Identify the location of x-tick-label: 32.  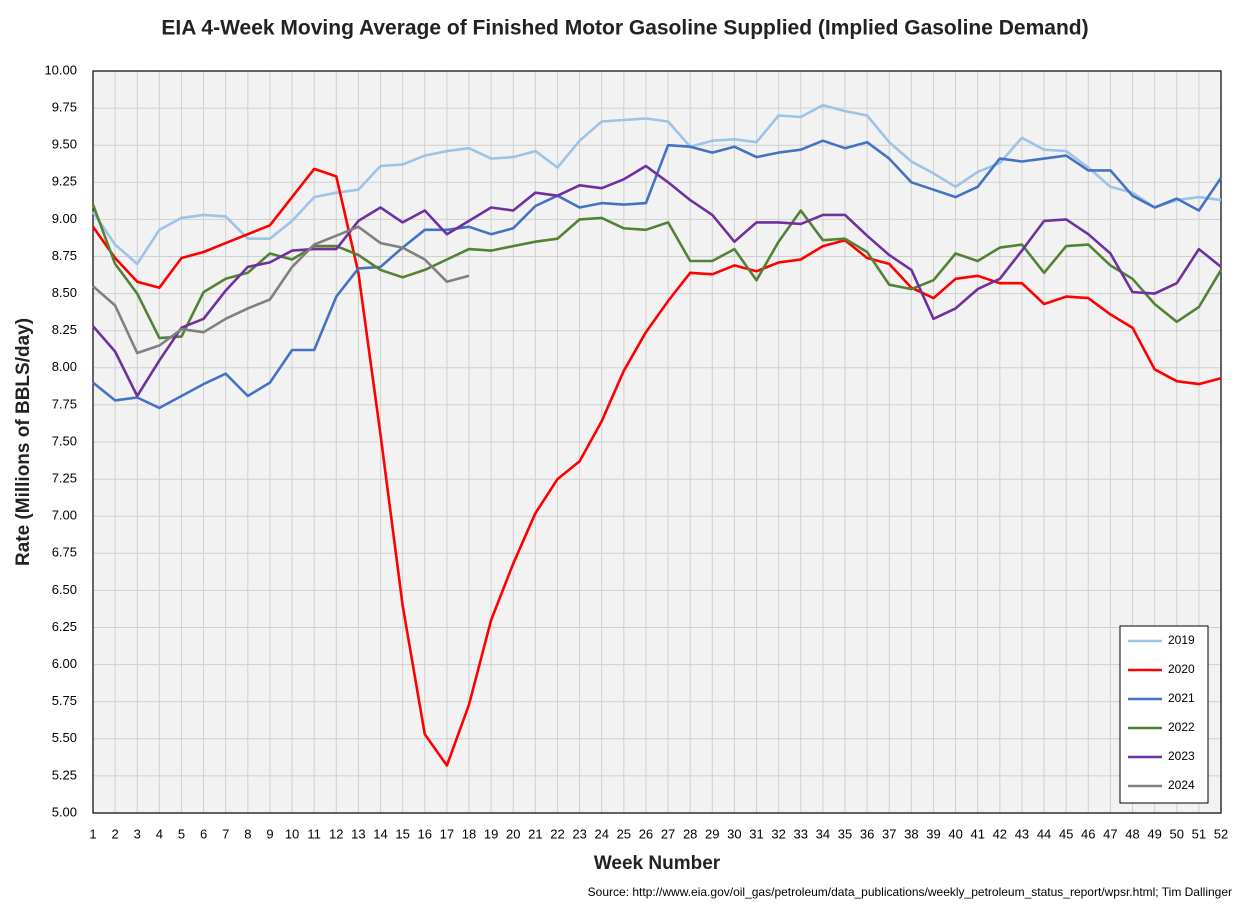
(778, 833).